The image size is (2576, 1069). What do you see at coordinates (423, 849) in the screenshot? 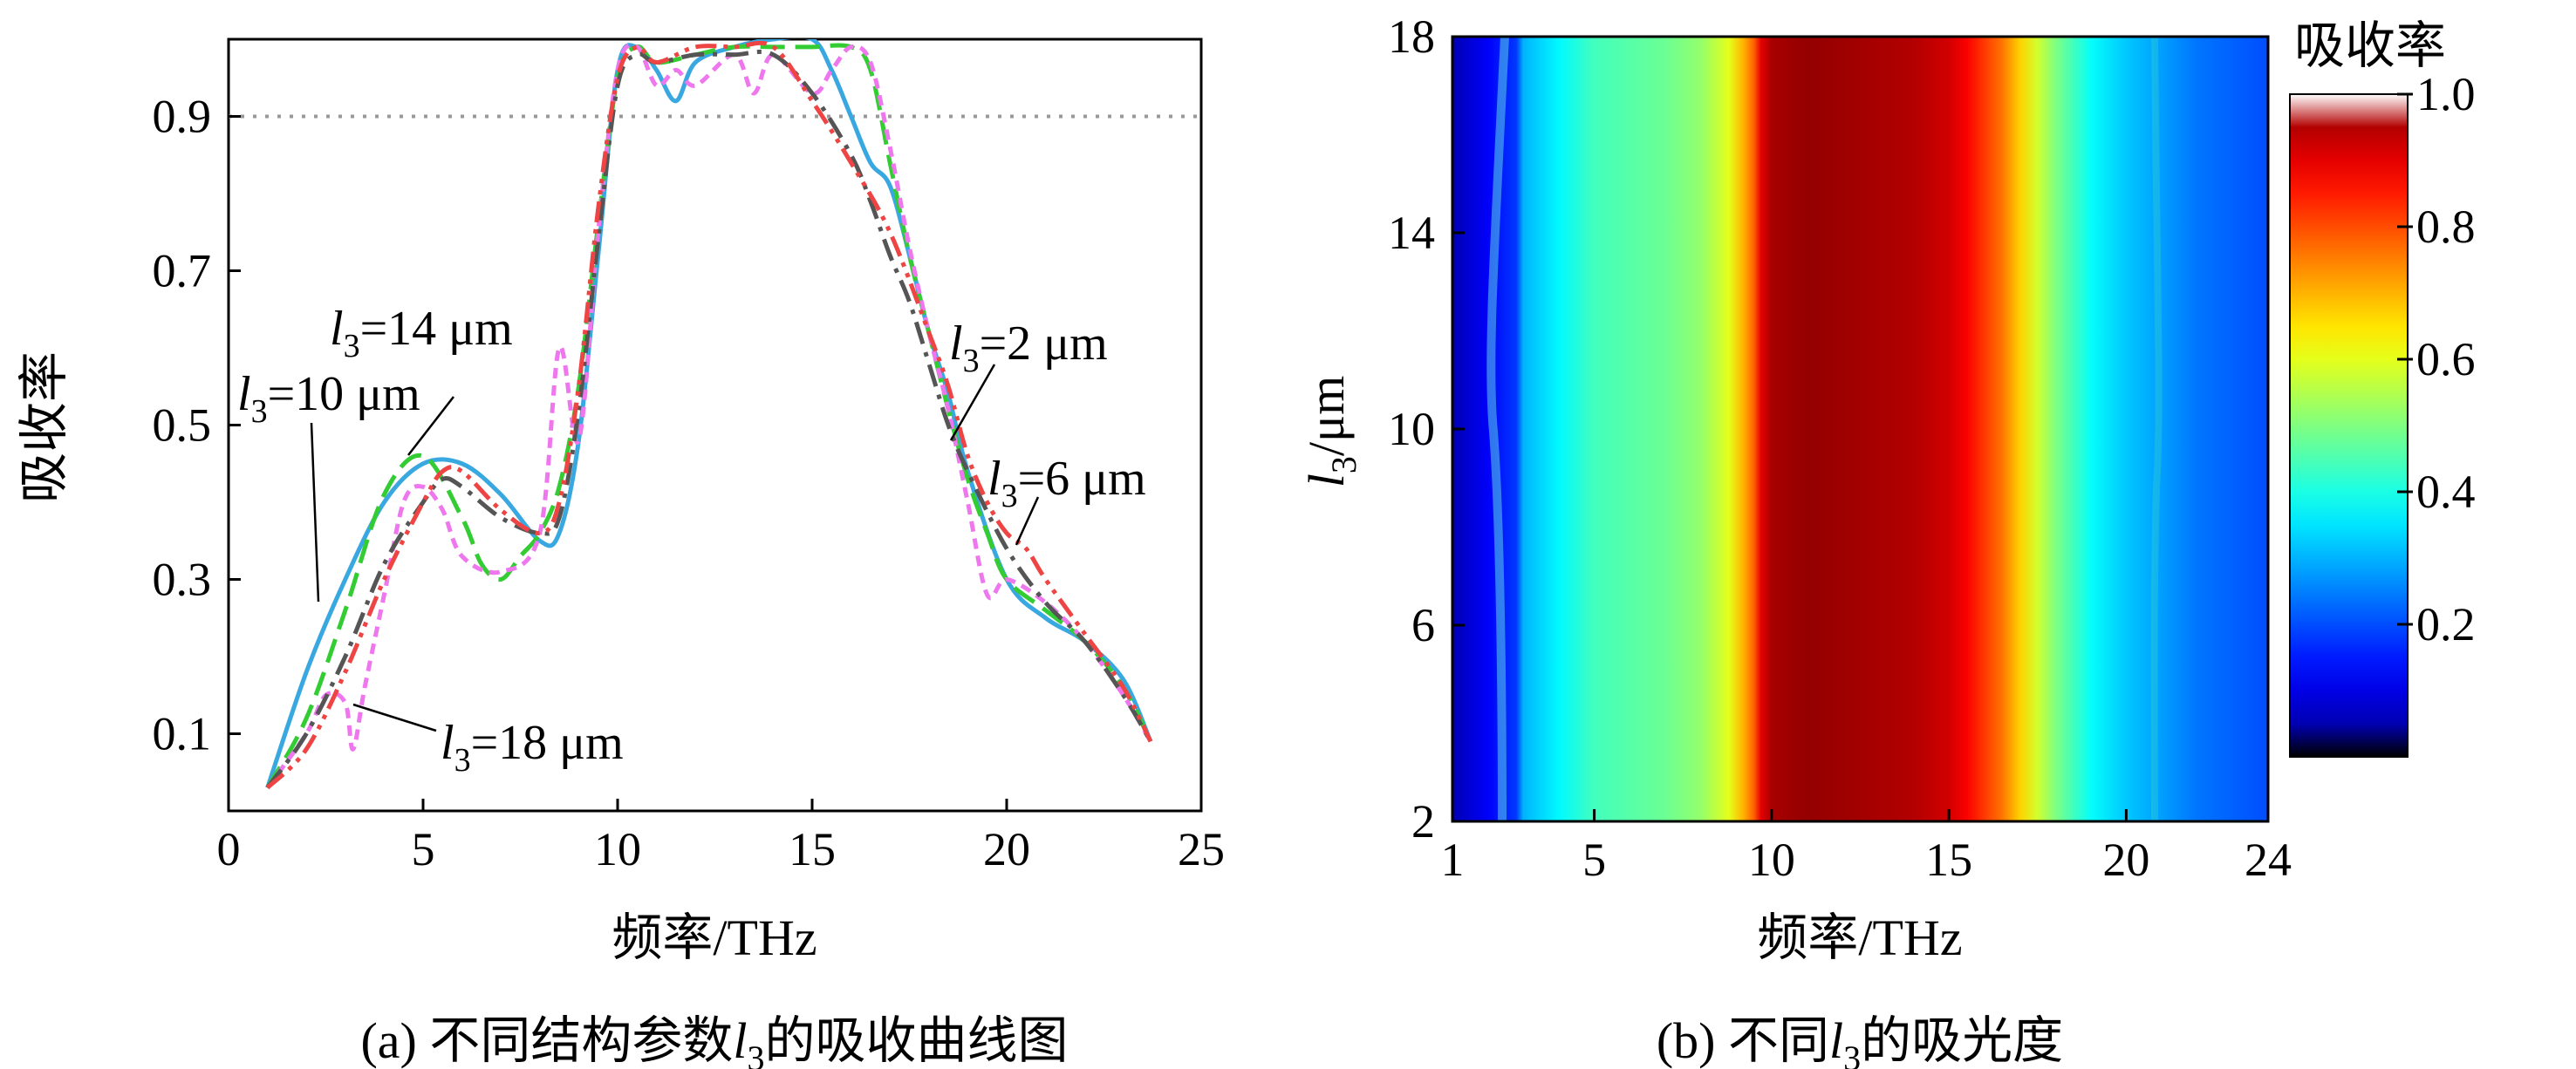
I see `x-tick-label-a: 5` at bounding box center [423, 849].